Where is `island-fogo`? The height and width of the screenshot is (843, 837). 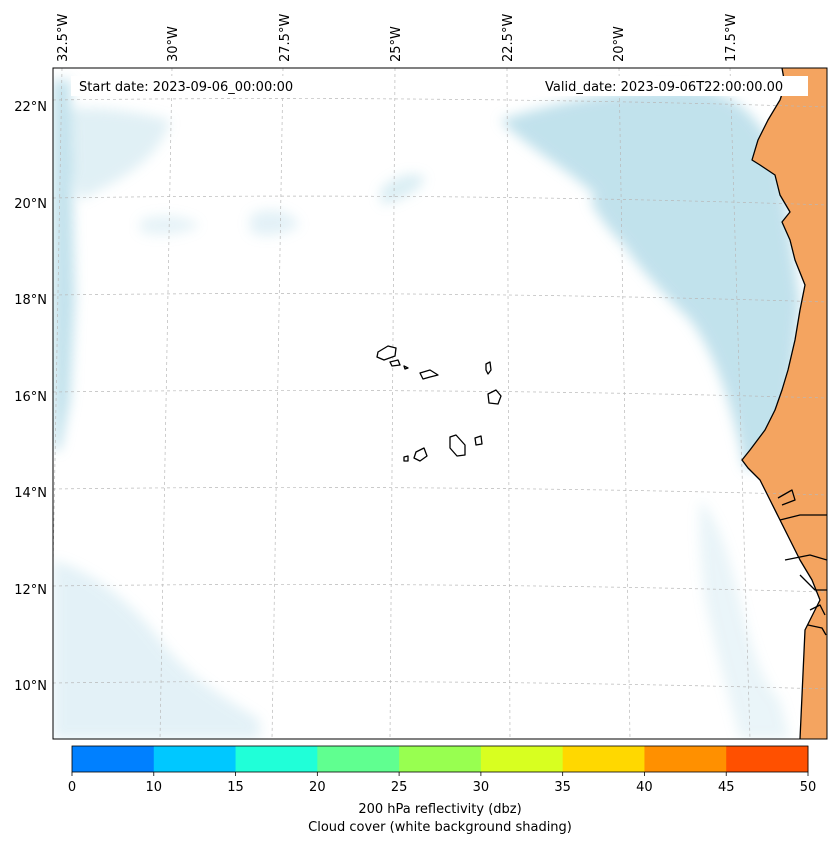 island-fogo is located at coordinates (420, 454).